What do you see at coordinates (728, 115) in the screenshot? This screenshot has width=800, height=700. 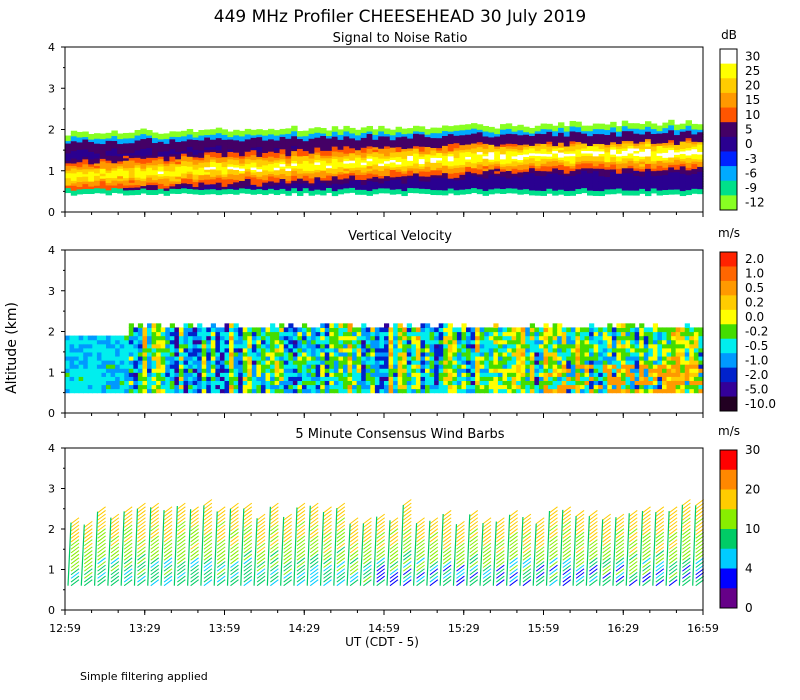 I see `colorbar-swatch` at bounding box center [728, 115].